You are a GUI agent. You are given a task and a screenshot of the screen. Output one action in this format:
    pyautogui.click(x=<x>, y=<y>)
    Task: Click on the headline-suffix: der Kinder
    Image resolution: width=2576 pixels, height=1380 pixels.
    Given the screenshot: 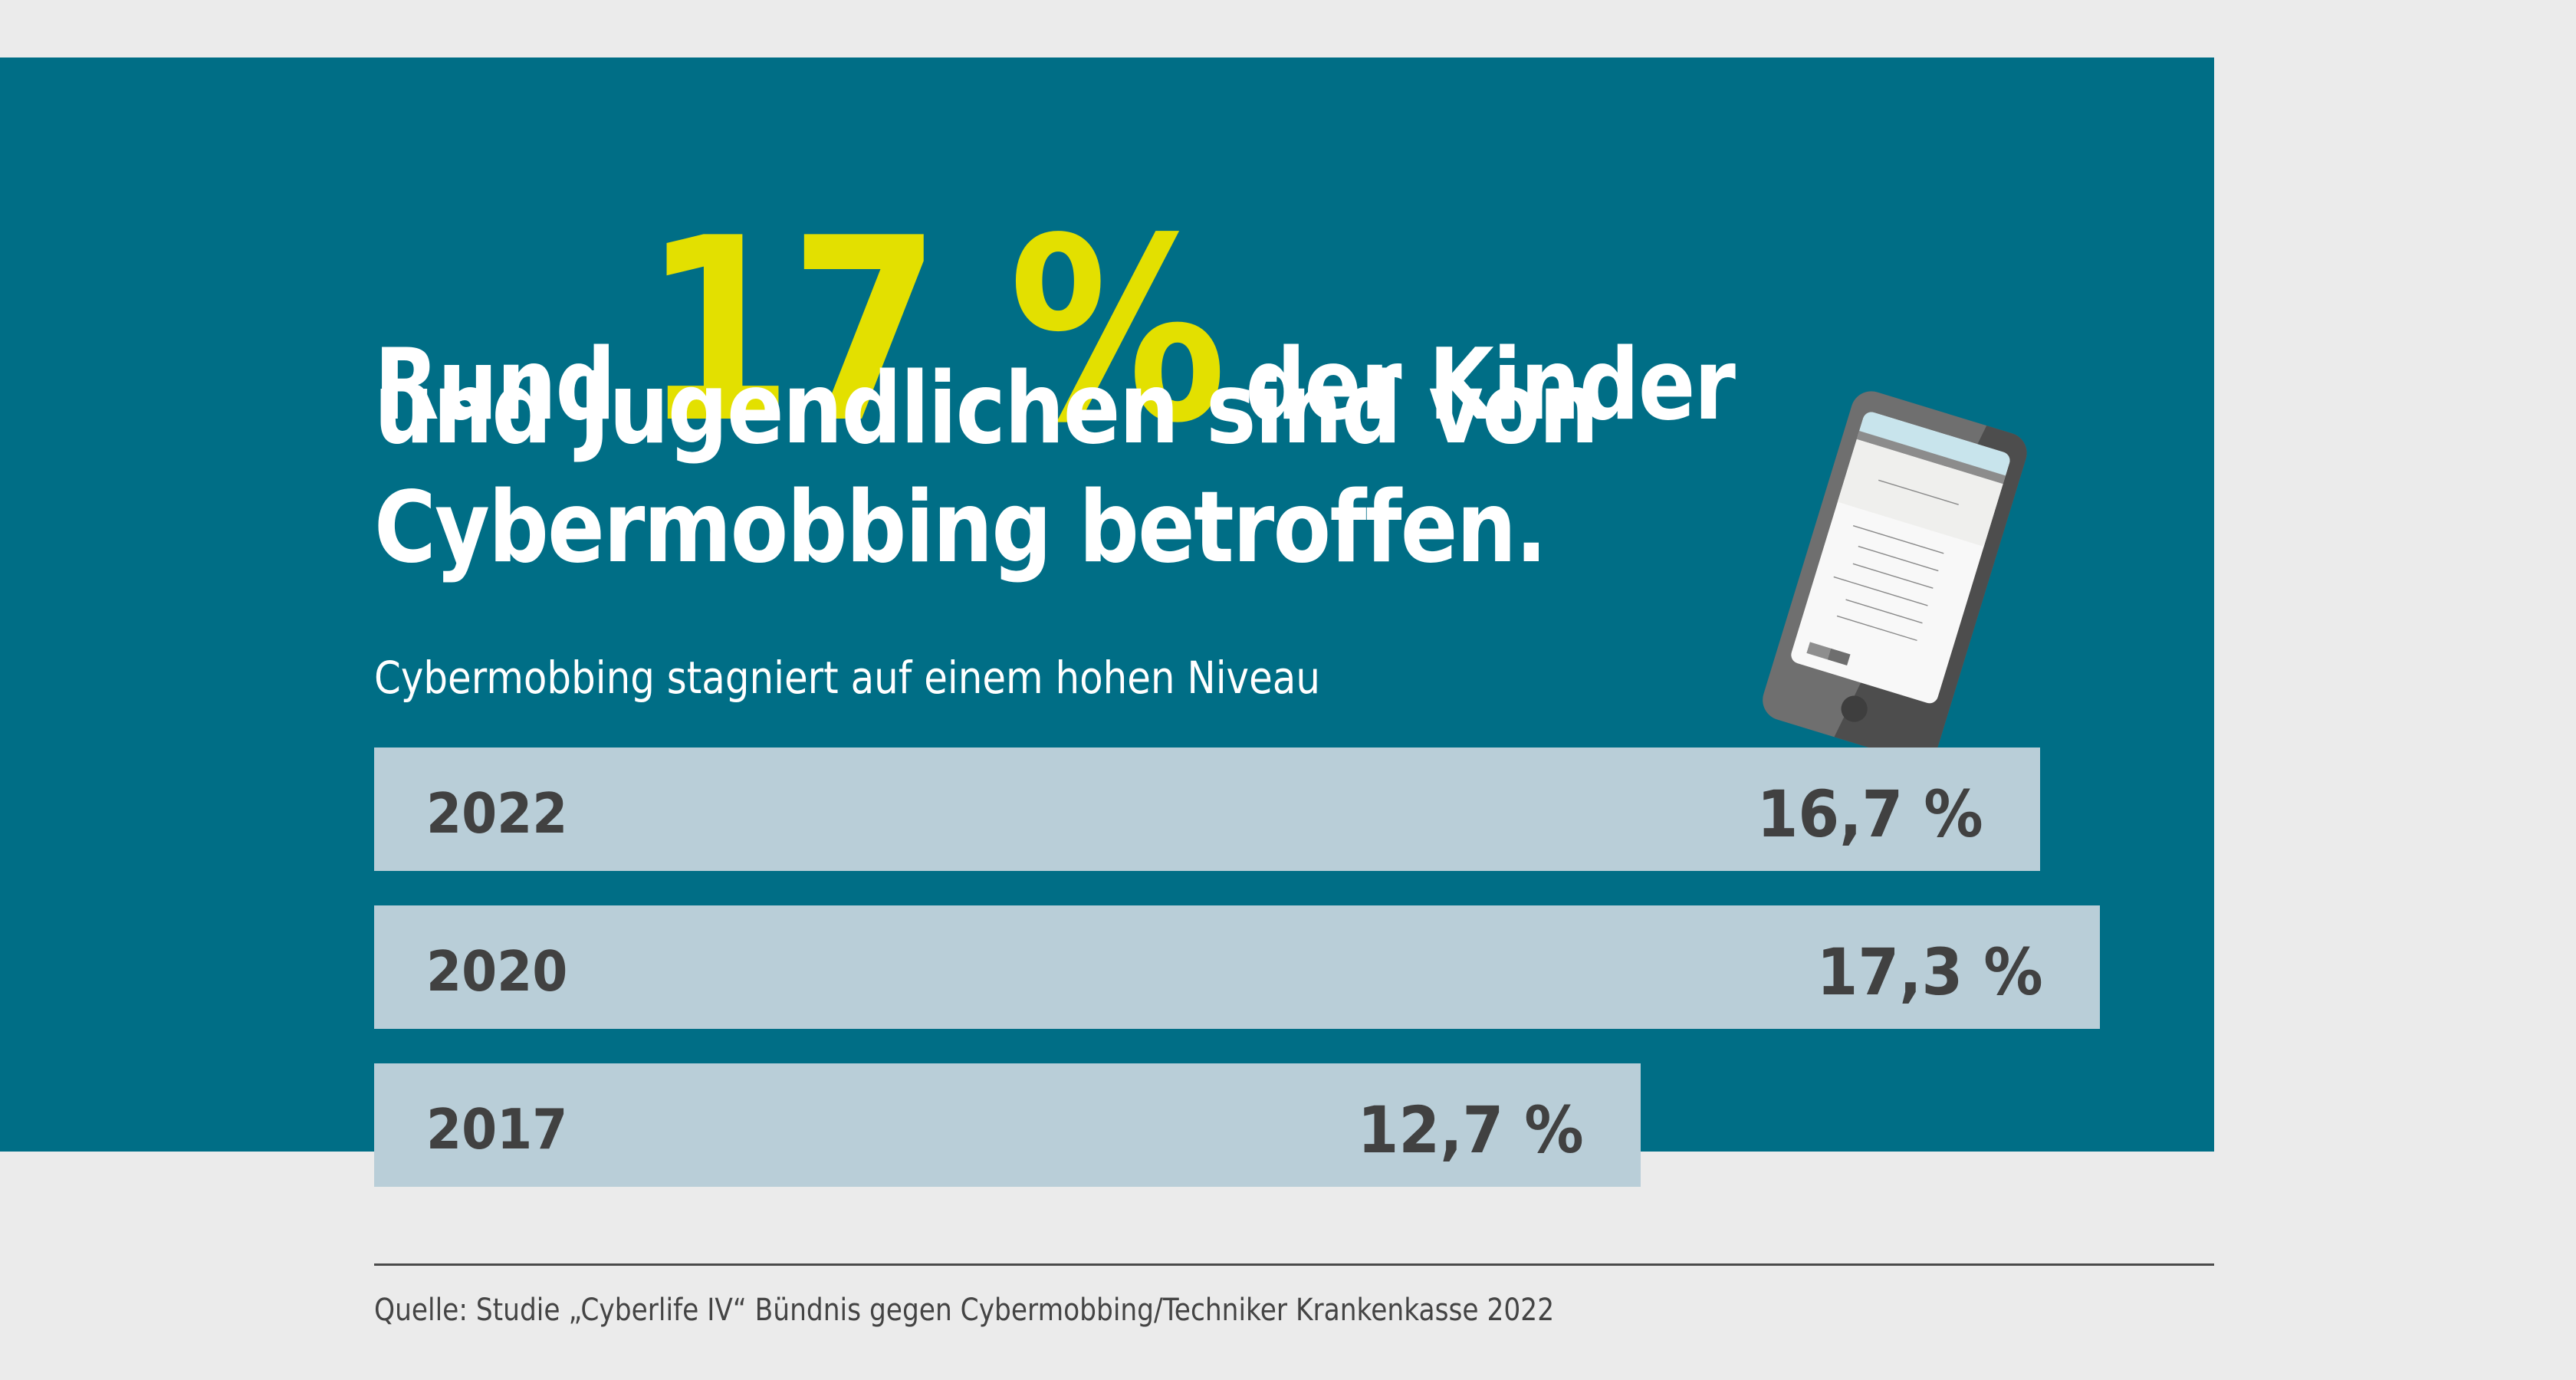 What is the action you would take?
    pyautogui.click(x=1491, y=385)
    